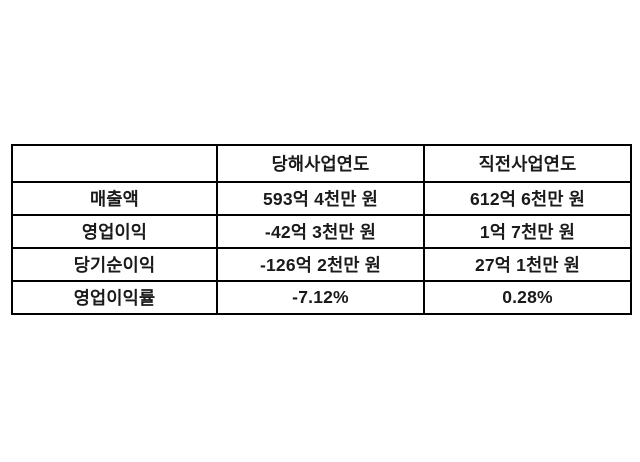 Image resolution: width=640 pixels, height=462 pixels. What do you see at coordinates (114, 198) in the screenshot?
I see `row-label-revenue: 매출액` at bounding box center [114, 198].